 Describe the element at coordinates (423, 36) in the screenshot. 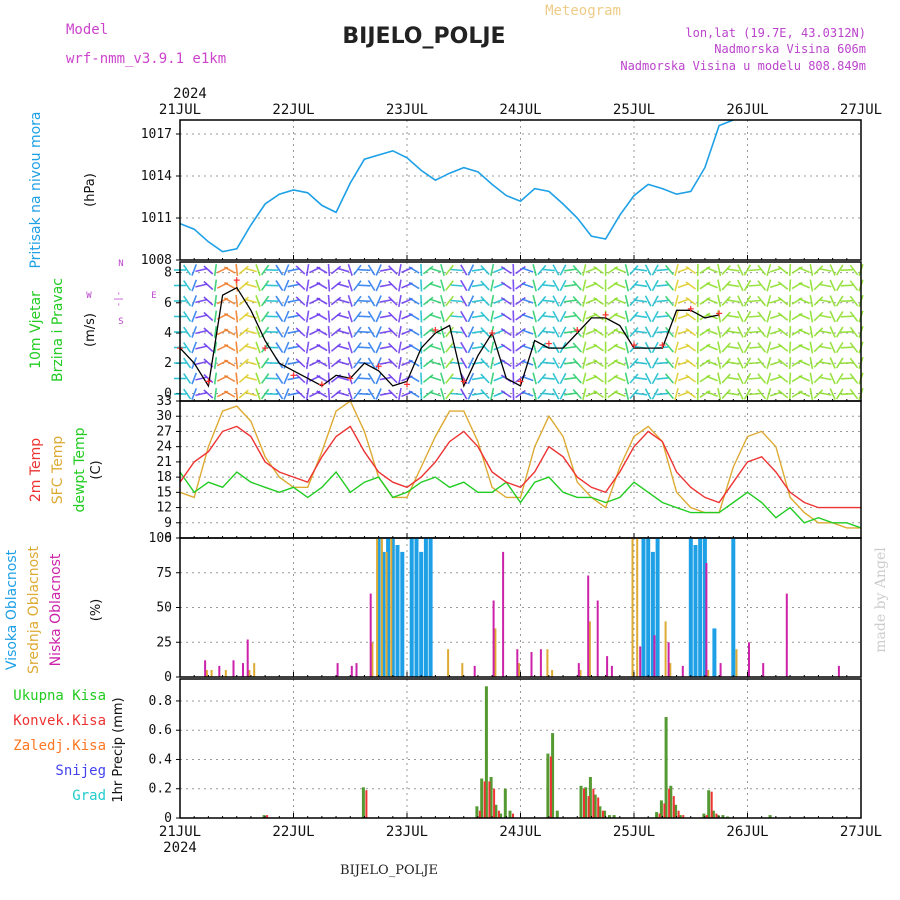

I see `station-title: BIJELO_POLJE` at that location.